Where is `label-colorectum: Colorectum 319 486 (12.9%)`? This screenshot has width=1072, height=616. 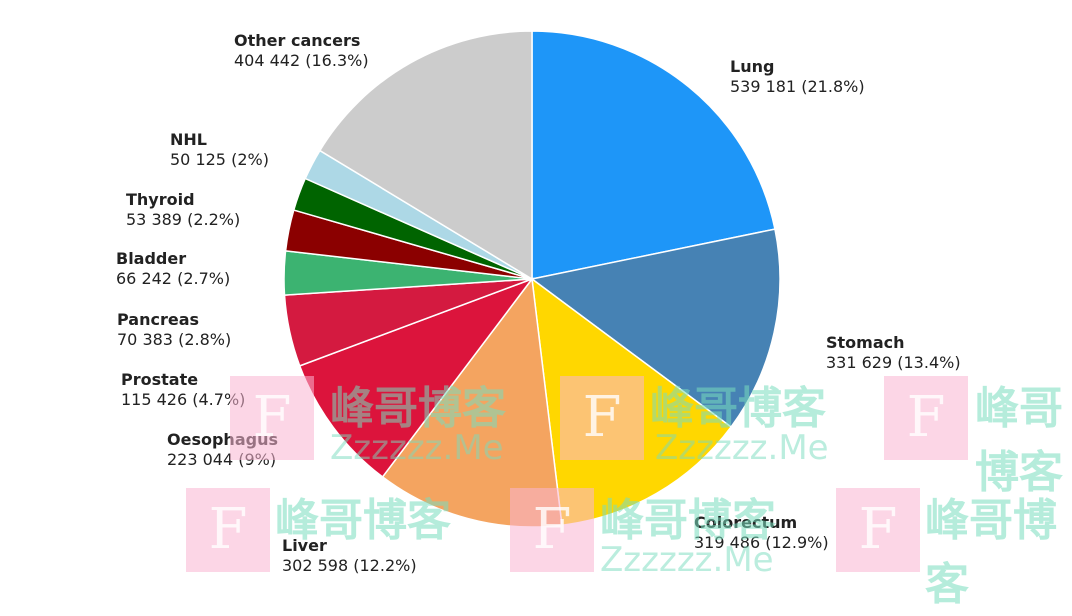
label-colorectum: Colorectum 319 486 (12.9%) is located at coordinates (761, 533).